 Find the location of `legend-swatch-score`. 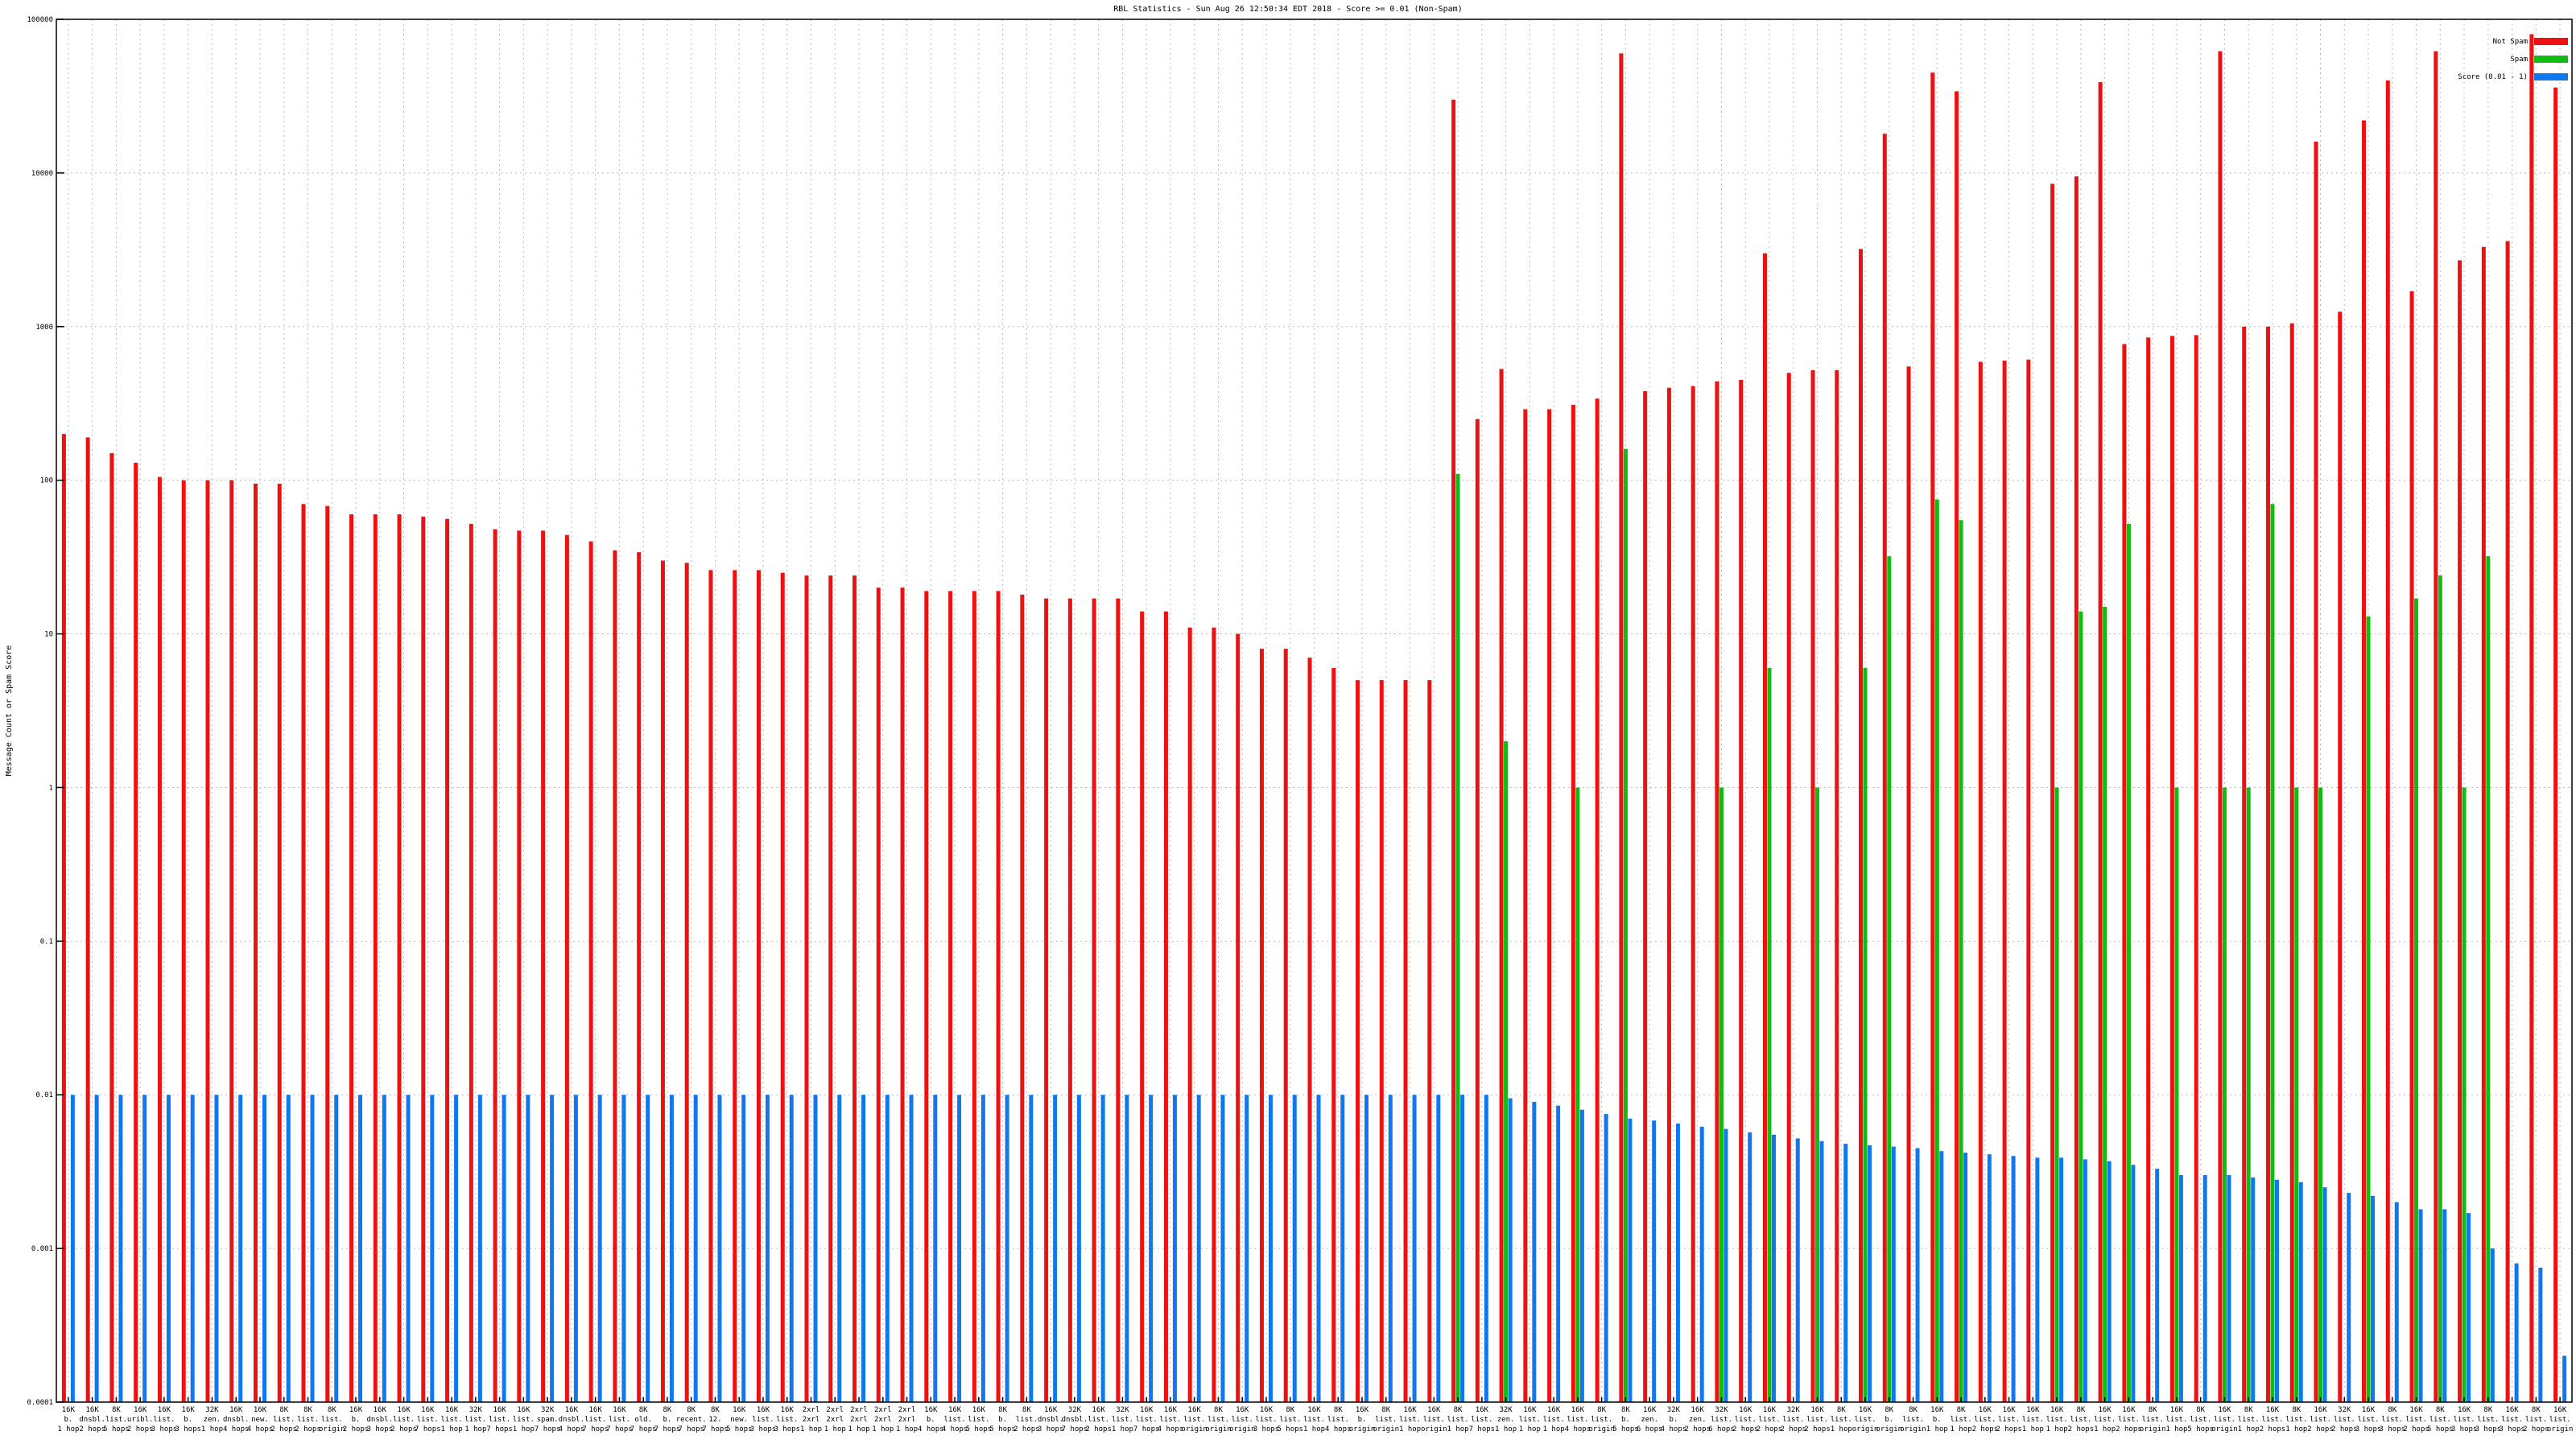

legend-swatch-score is located at coordinates (2551, 76).